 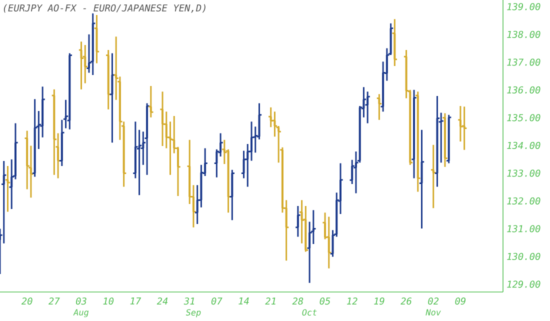 What do you see at coordinates (136, 301) in the screenshot?
I see `x-tick-label: 17` at bounding box center [136, 301].